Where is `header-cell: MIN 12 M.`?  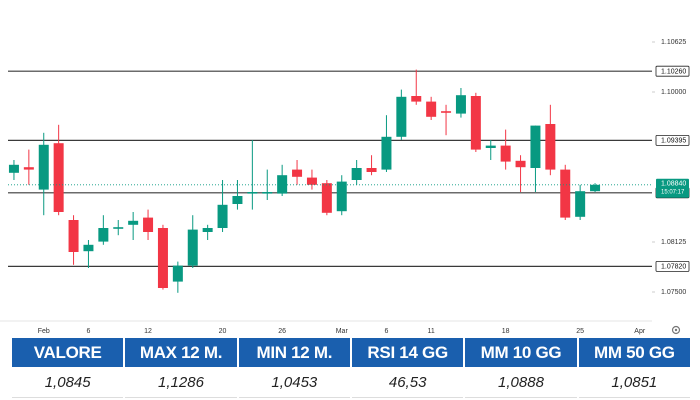 header-cell: MIN 12 M. is located at coordinates (294, 352).